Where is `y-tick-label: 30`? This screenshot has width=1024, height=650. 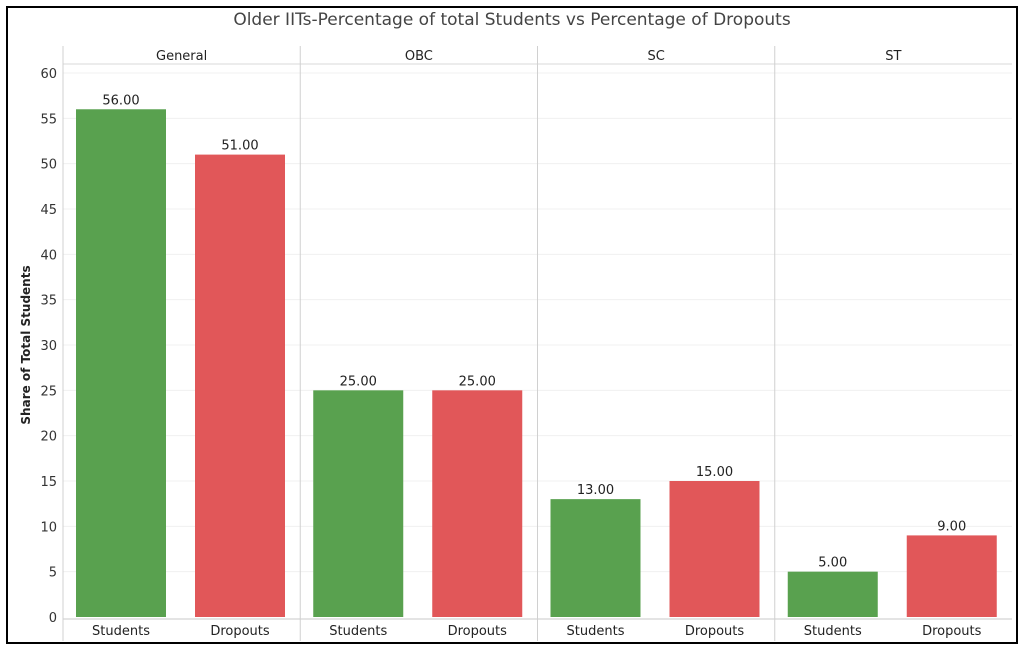
y-tick-label: 30 is located at coordinates (48, 346).